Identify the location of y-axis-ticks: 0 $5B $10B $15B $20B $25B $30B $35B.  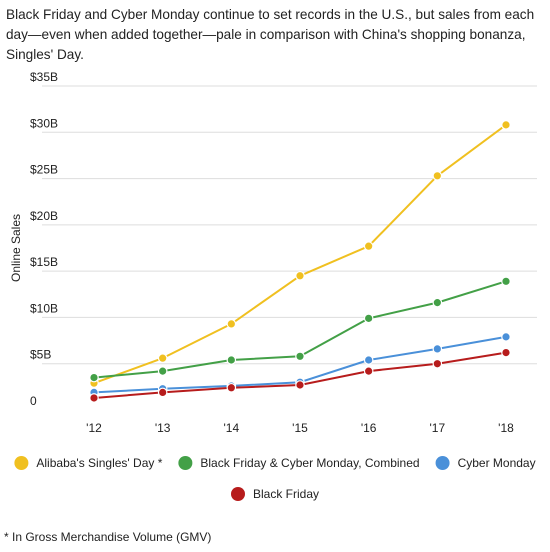
(44, 239).